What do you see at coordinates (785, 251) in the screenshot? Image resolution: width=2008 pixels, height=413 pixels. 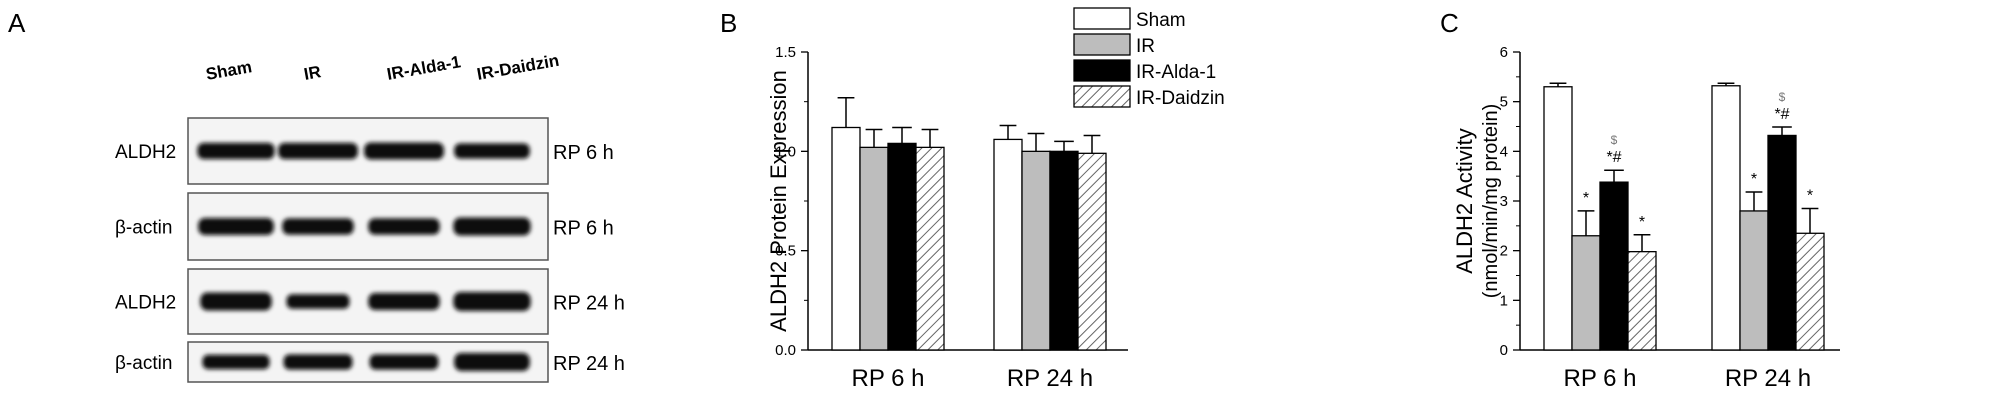 I see `y-tick-label: 0.5` at bounding box center [785, 251].